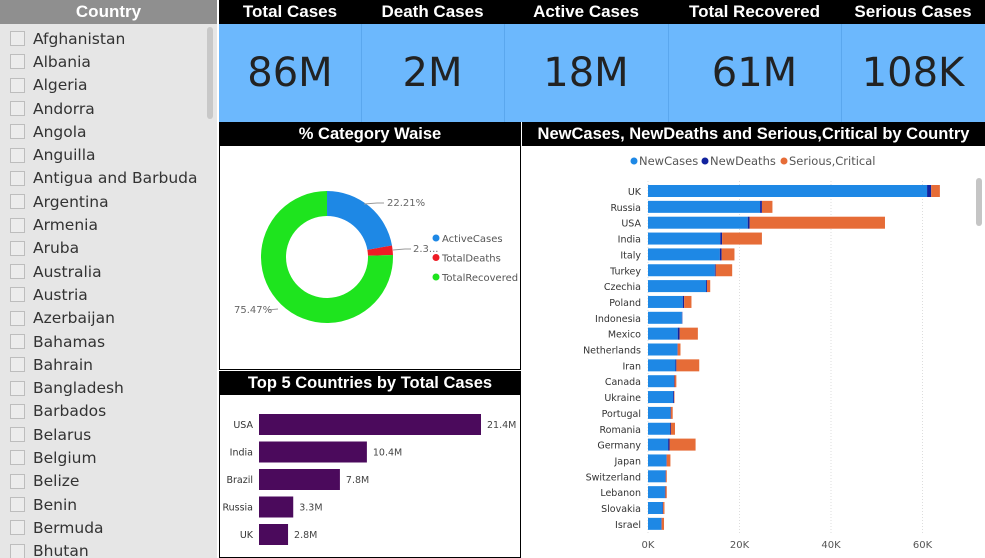 This screenshot has width=985, height=558. What do you see at coordinates (102, 364) in the screenshot?
I see `slicer-item: Bahrain` at bounding box center [102, 364].